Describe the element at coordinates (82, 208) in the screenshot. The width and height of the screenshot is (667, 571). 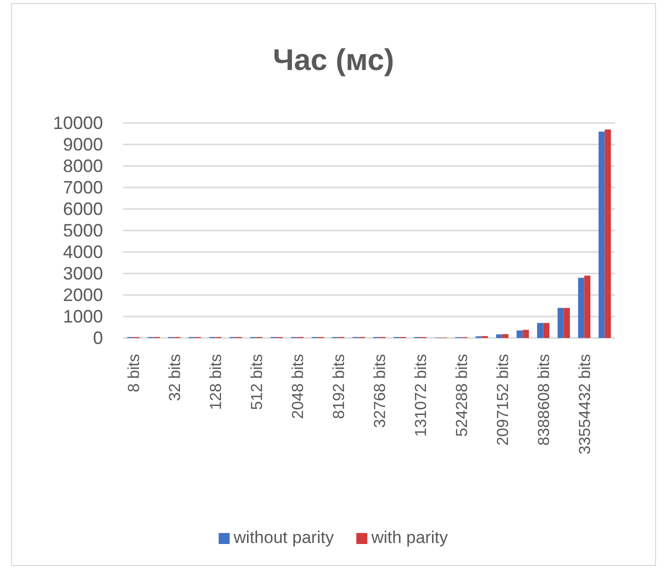
I see `y-tick-label: 6000` at that location.